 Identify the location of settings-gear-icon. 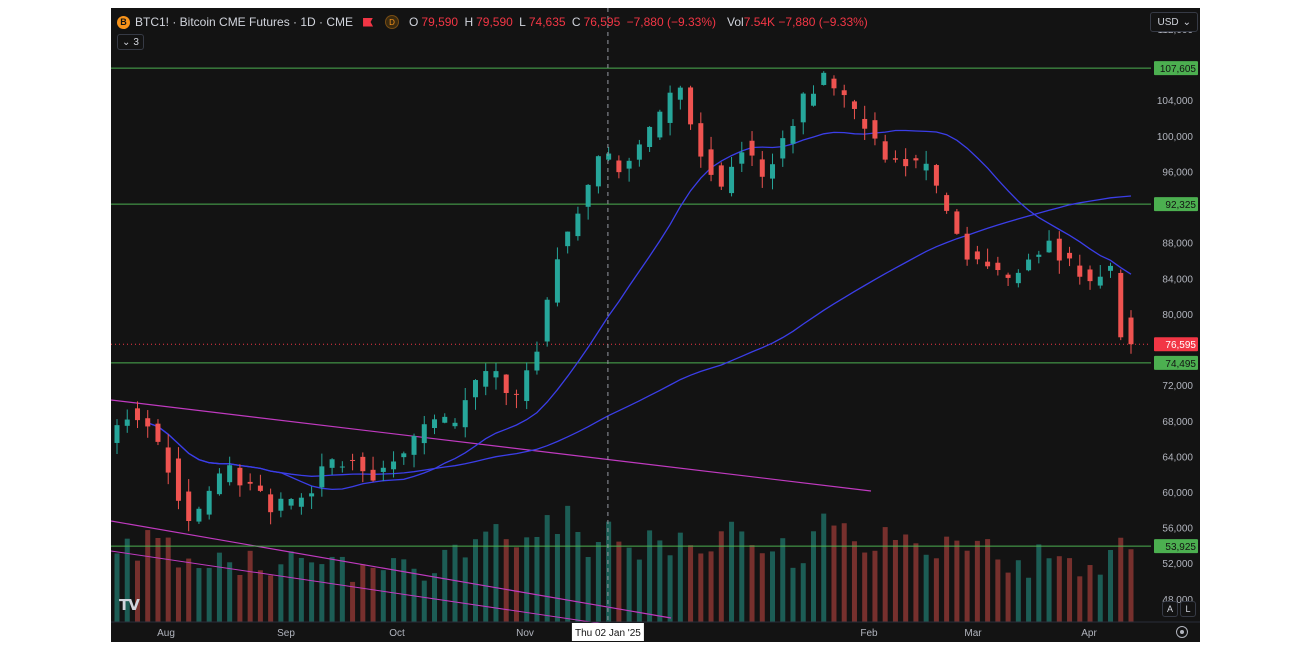
(1182, 632).